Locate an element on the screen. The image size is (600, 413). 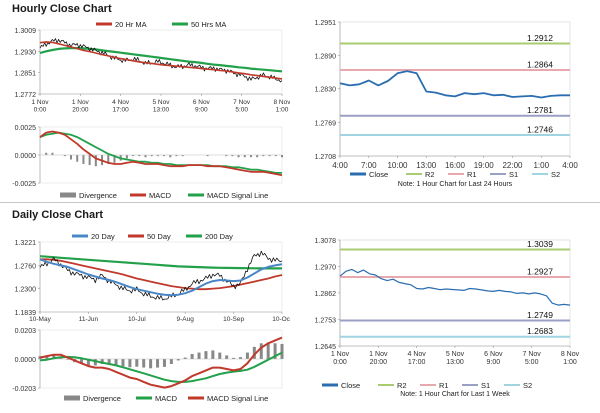
daily-price-xtick-0: 10-May is located at coordinates (40, 319).